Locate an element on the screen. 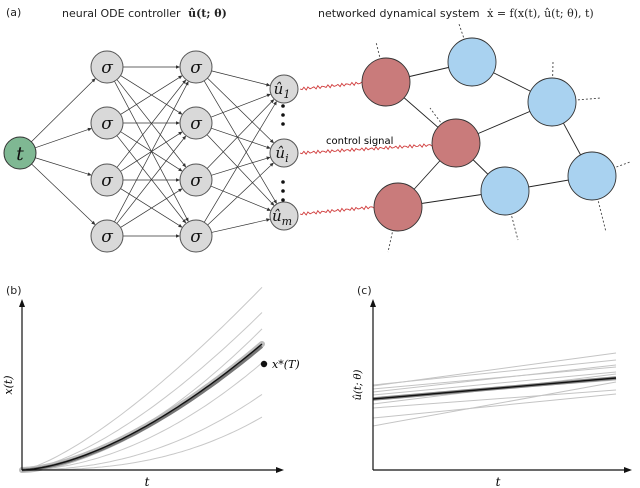  input-node-label: t is located at coordinates (20, 154).